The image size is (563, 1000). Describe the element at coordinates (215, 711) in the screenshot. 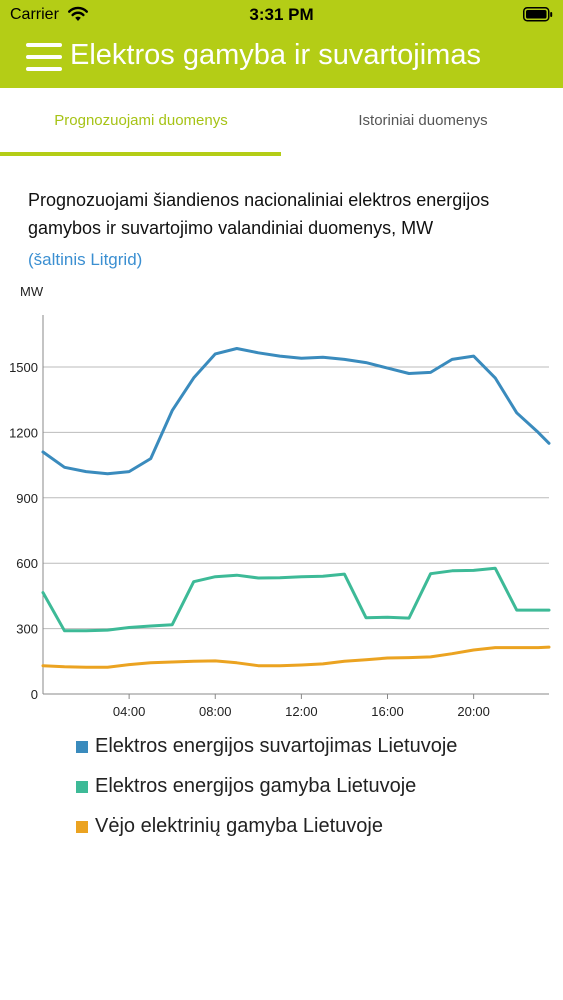

I see `x-tick-label: 08:00` at that location.